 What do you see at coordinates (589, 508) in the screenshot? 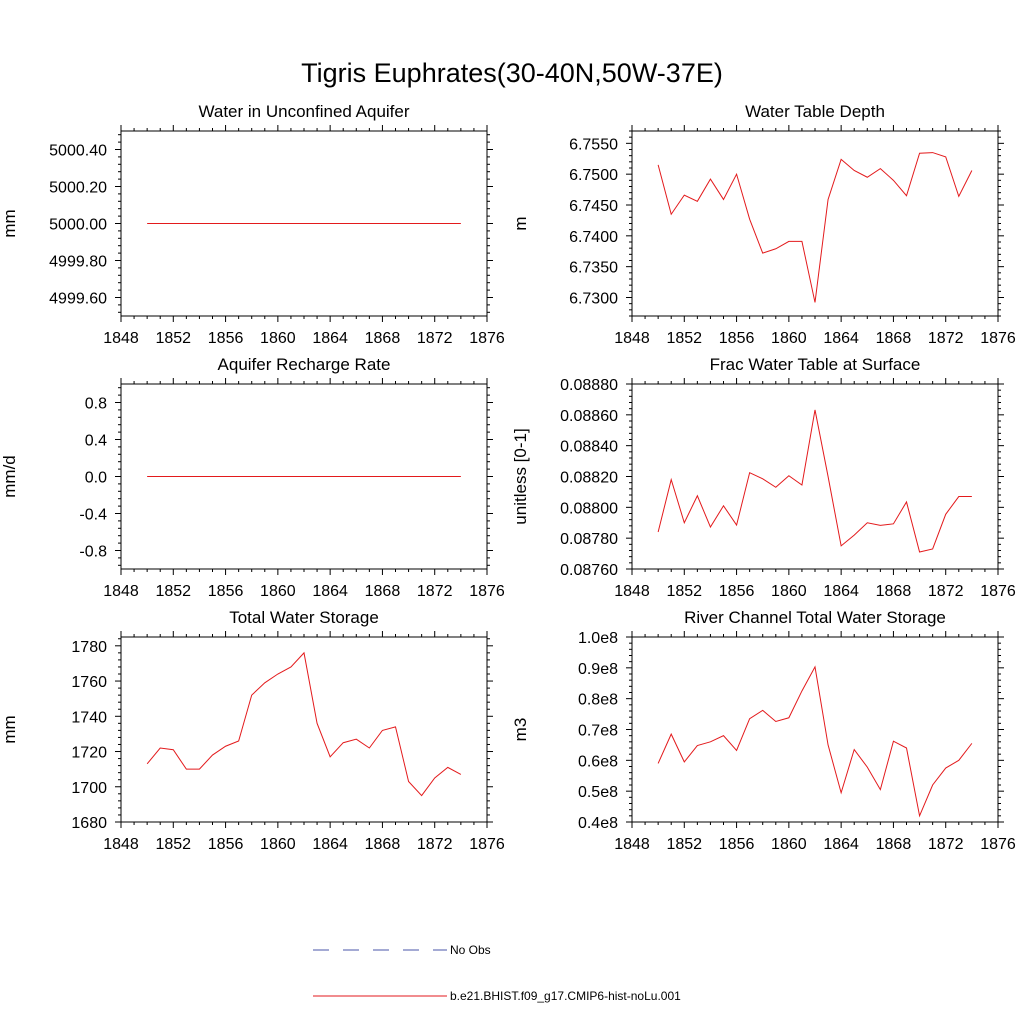
I see `y-tick-label: 0.08800` at bounding box center [589, 508].